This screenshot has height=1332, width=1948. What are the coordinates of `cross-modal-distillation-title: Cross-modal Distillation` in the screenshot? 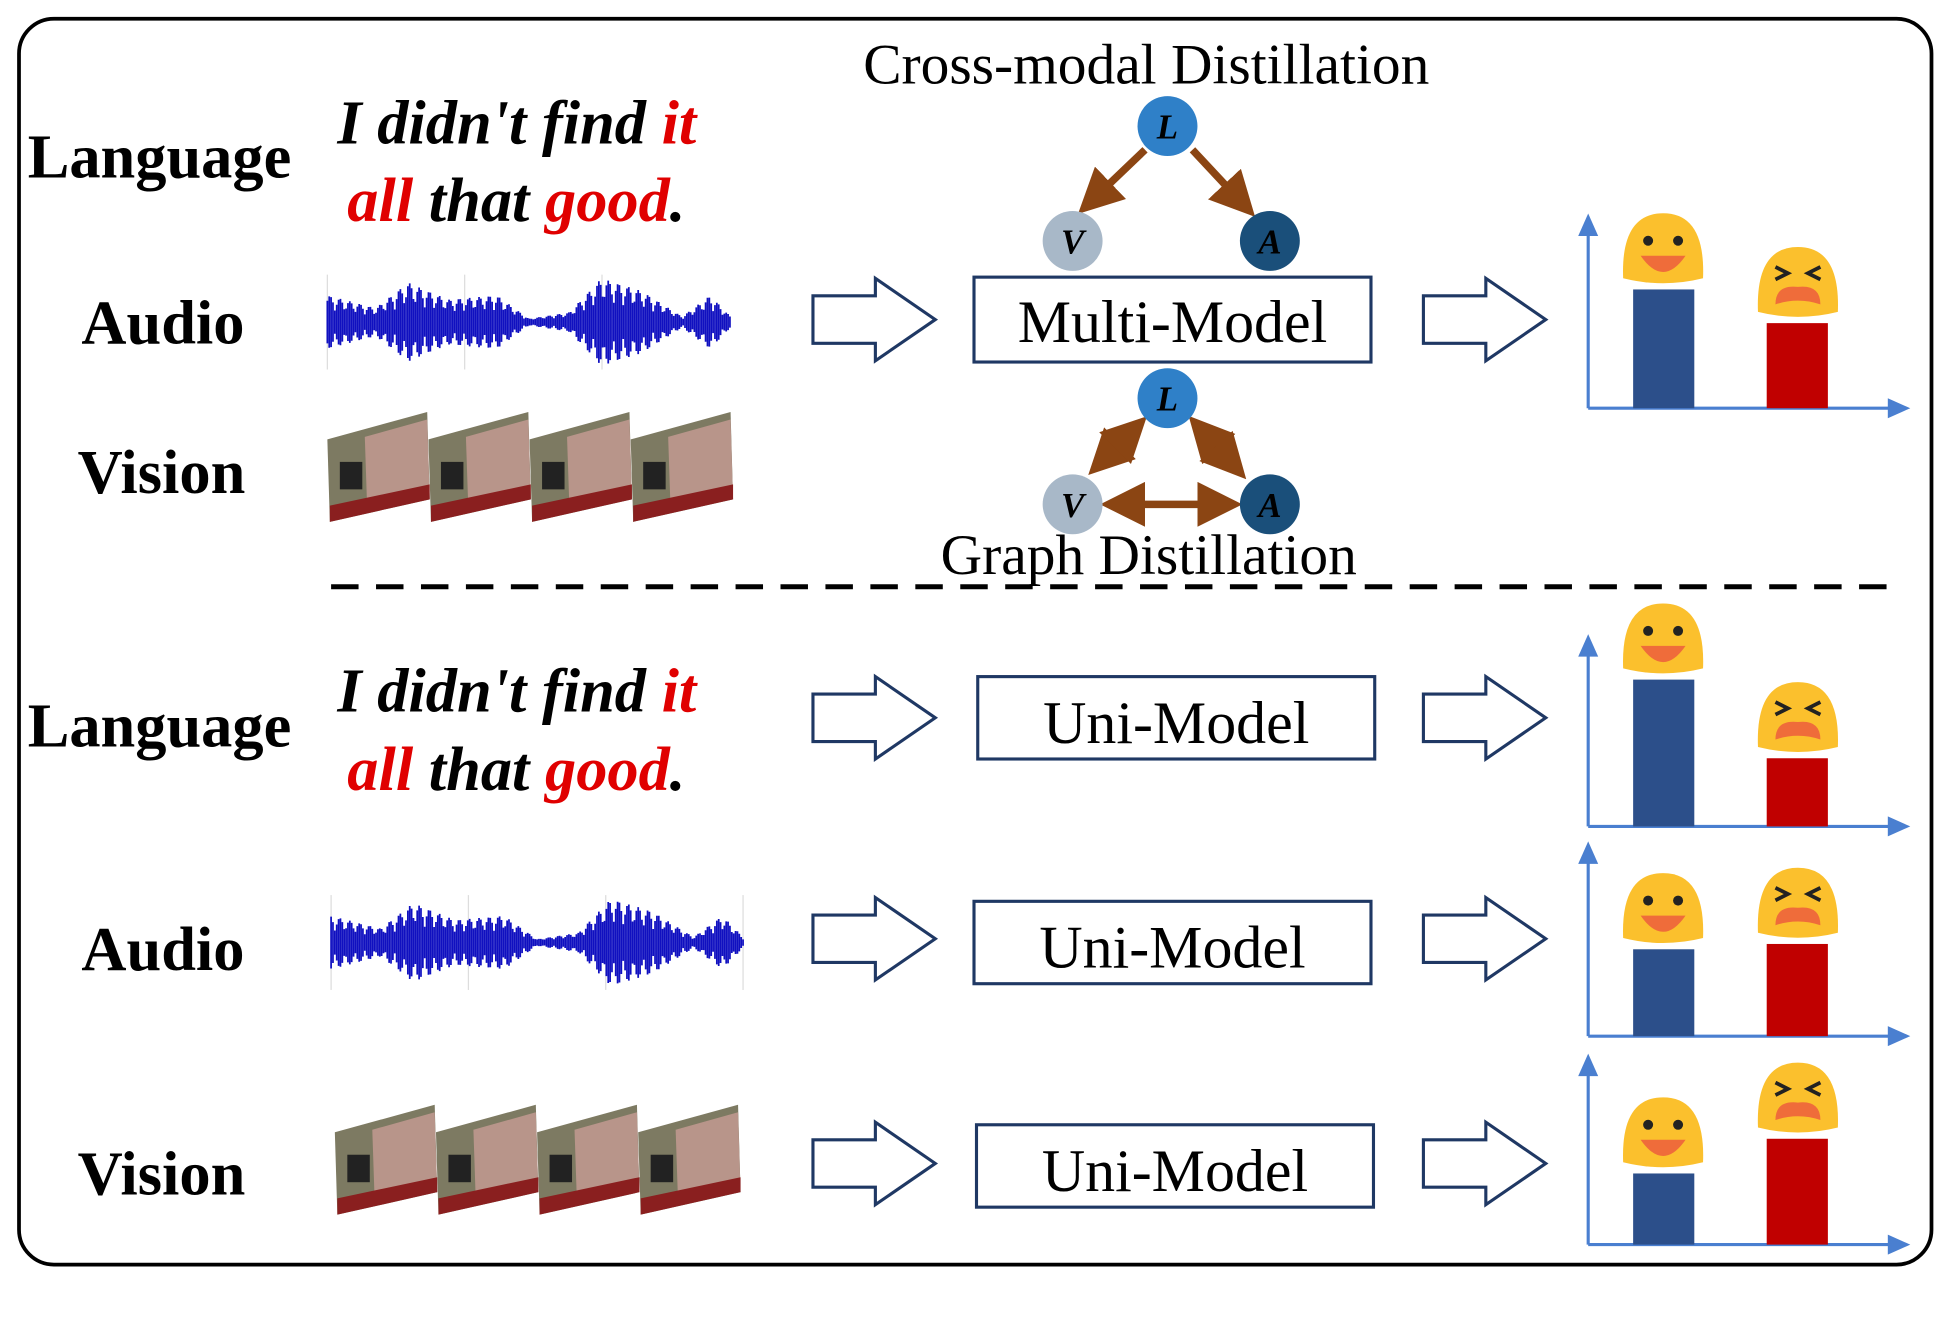 It's located at (1146, 65).